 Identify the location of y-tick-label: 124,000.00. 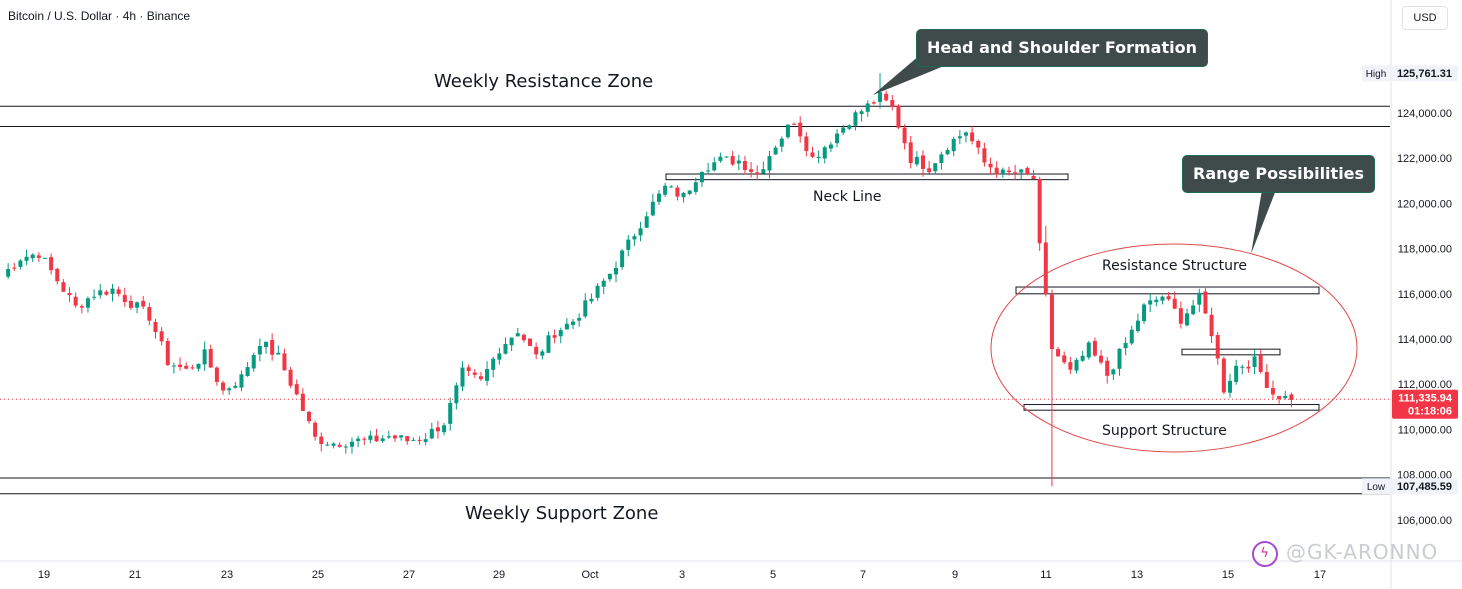
(1424, 114).